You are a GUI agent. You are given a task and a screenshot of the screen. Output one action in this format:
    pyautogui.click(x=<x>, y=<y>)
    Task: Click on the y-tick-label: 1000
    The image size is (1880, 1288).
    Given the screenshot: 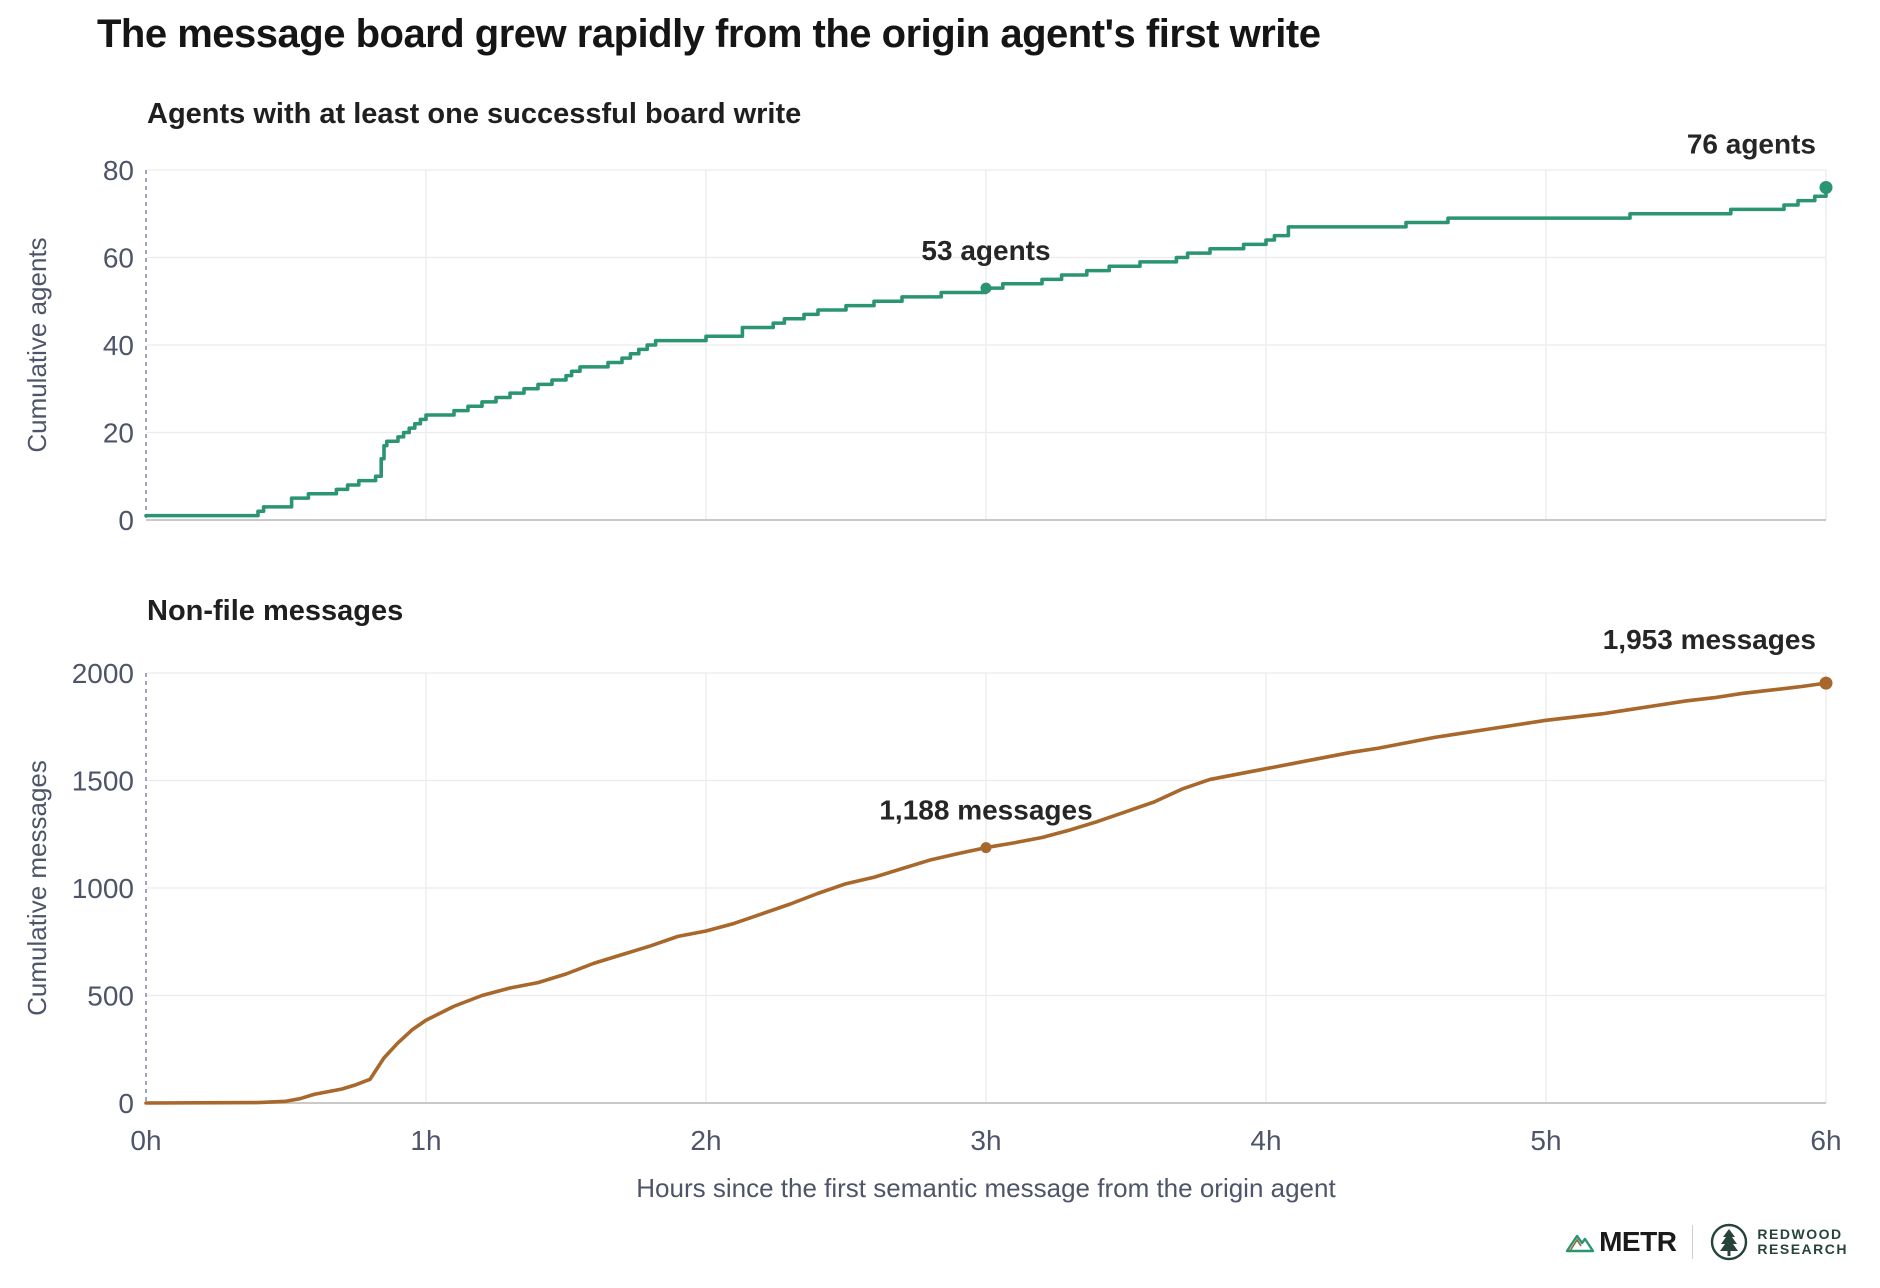 What is the action you would take?
    pyautogui.click(x=103, y=888)
    